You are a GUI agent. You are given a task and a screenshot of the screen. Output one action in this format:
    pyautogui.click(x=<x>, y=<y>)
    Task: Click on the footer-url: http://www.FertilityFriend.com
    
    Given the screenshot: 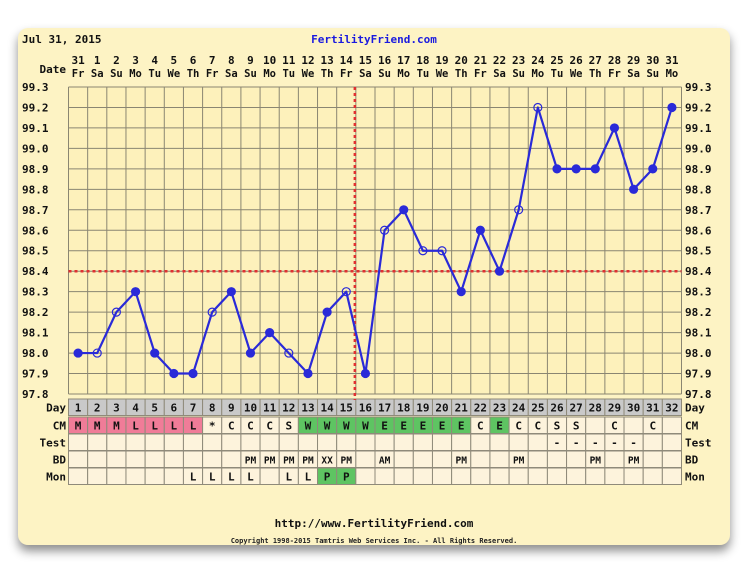 What is the action you would take?
    pyautogui.click(x=374, y=523)
    